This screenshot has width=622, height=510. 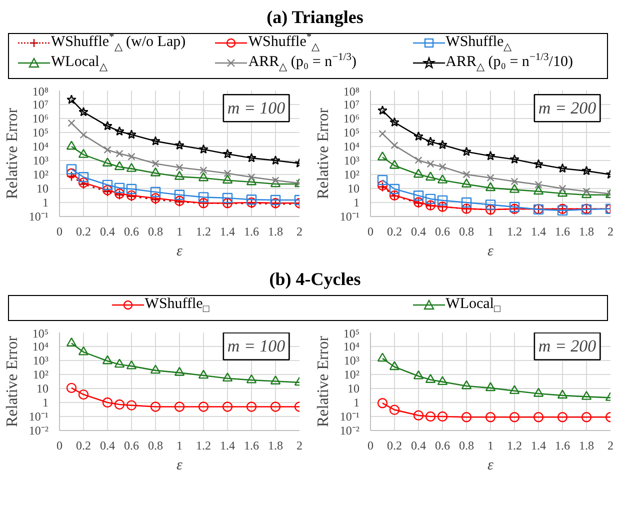 What do you see at coordinates (315, 17) in the screenshot?
I see `chart-title: (a) Triangles` at bounding box center [315, 17].